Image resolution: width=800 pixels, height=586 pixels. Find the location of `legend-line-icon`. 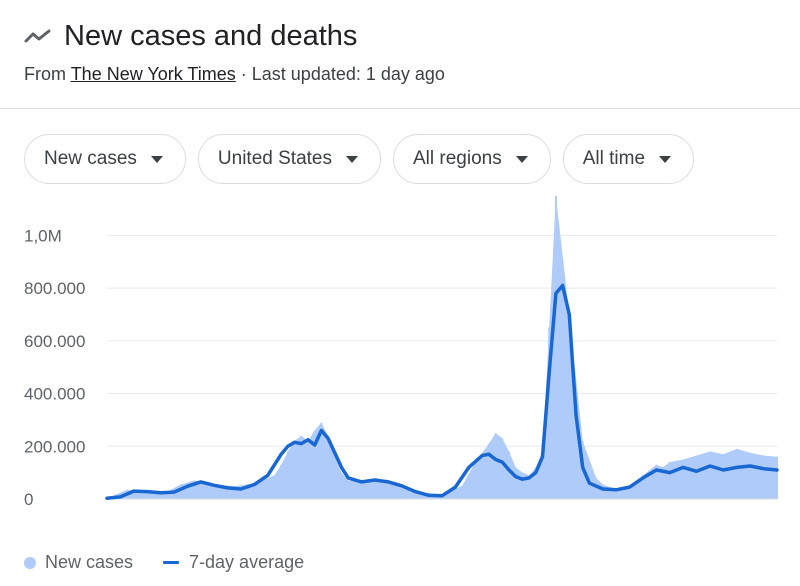

legend-line-icon is located at coordinates (171, 562).